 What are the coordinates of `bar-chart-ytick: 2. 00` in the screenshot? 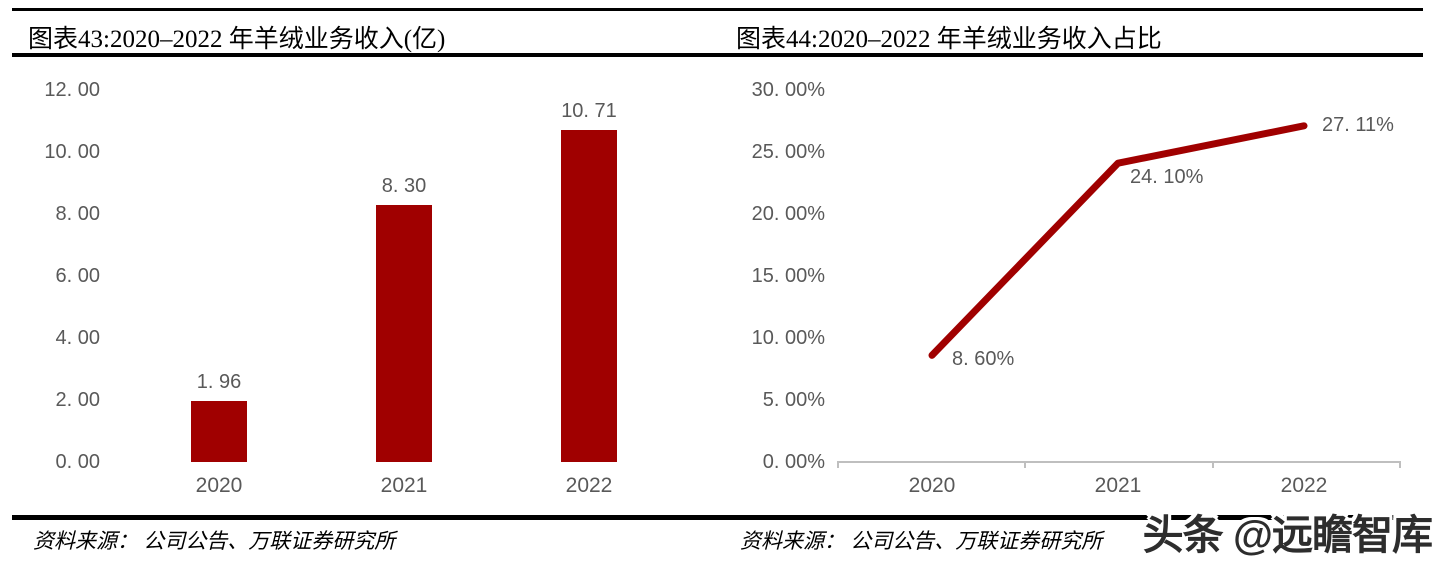 It's located at (77, 400).